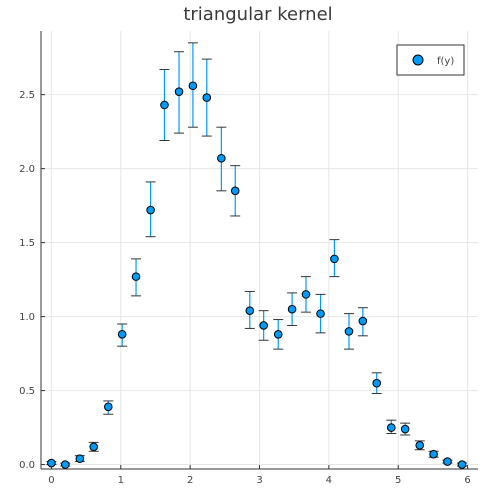 The width and height of the screenshot is (499, 499). I want to click on legend-box, so click(430, 60).